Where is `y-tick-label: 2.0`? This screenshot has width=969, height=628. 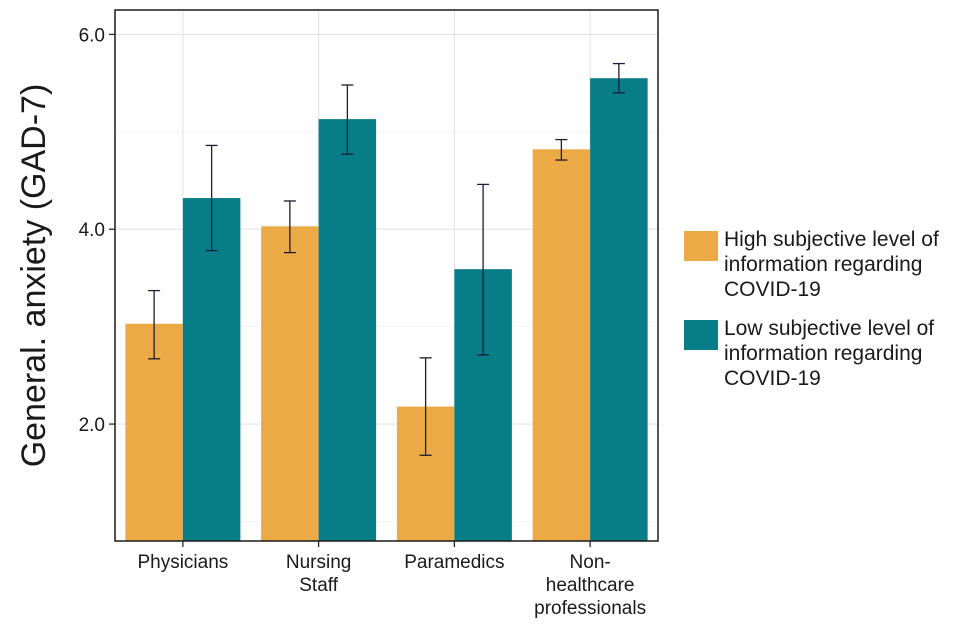
y-tick-label: 2.0 is located at coordinates (92, 425).